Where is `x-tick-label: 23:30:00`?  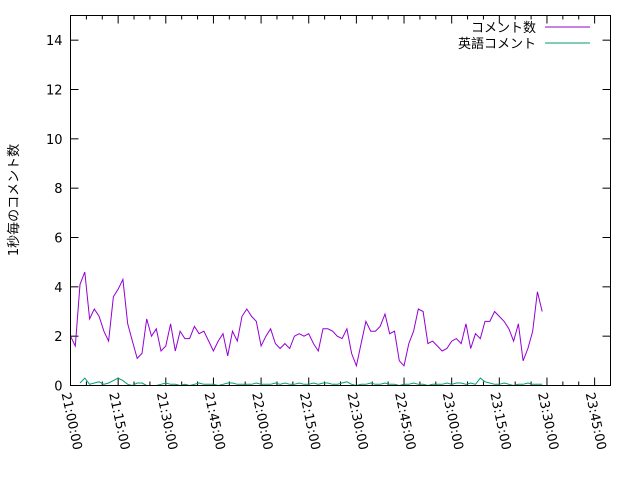
x-tick-label: 23:30:00 is located at coordinates (547, 421).